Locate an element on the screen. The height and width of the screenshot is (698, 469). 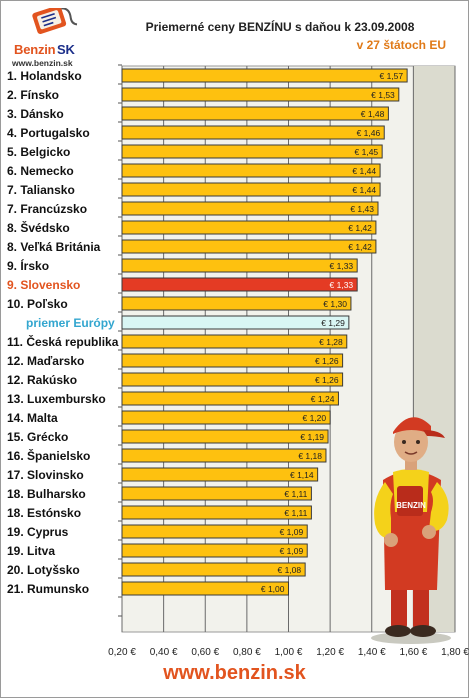
chart-subtitle: v 27 štátoch EU is located at coordinates (401, 45).